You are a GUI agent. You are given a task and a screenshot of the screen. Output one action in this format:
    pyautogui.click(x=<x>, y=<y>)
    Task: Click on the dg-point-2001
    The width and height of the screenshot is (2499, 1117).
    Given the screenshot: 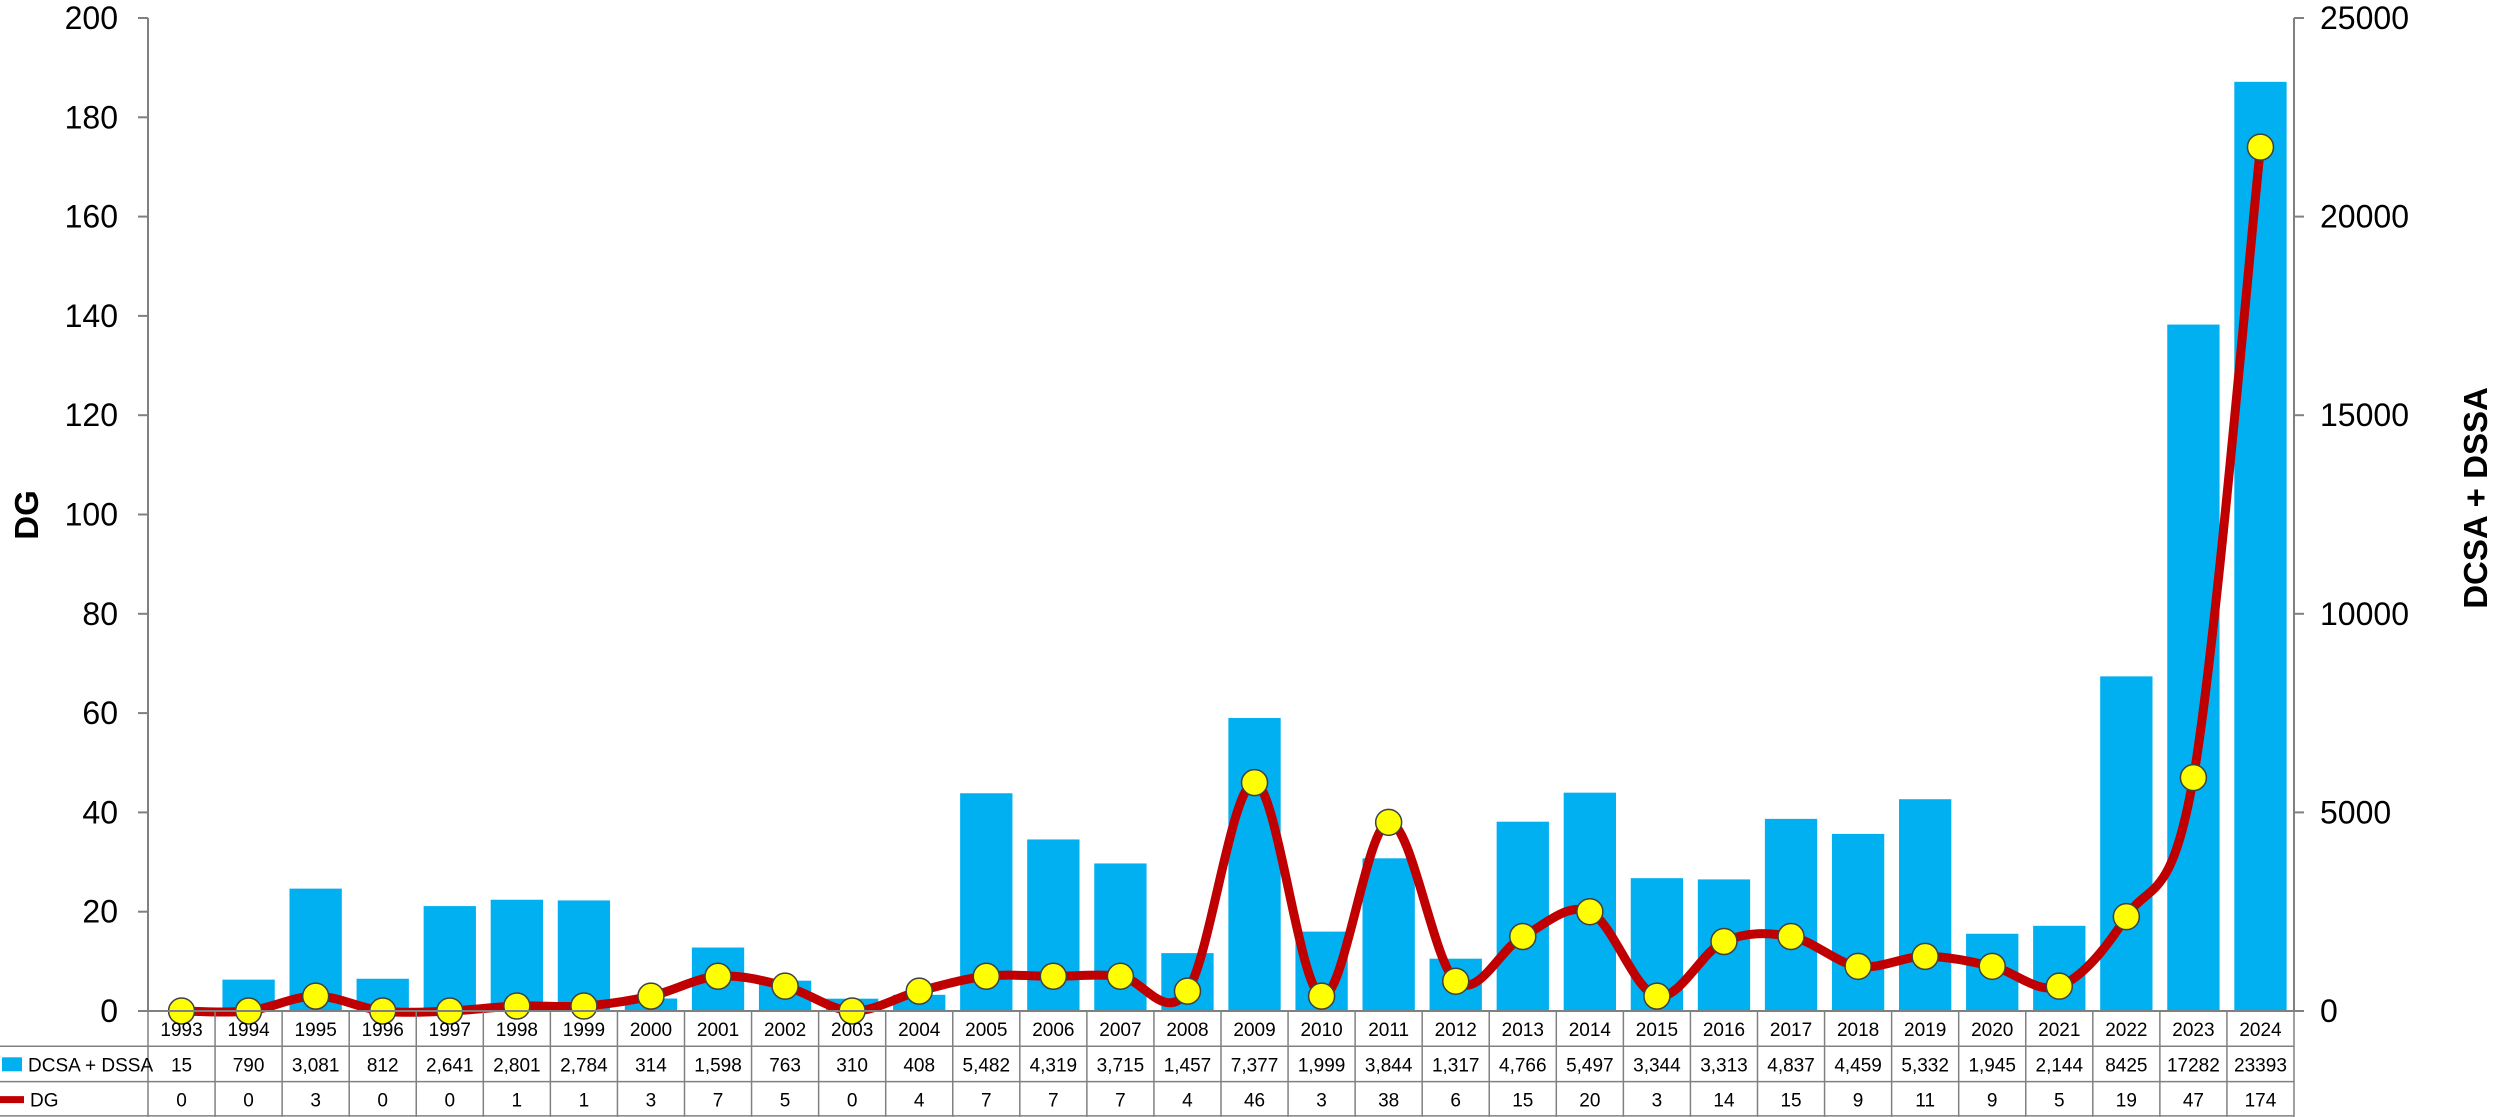 What is the action you would take?
    pyautogui.click(x=718, y=976)
    